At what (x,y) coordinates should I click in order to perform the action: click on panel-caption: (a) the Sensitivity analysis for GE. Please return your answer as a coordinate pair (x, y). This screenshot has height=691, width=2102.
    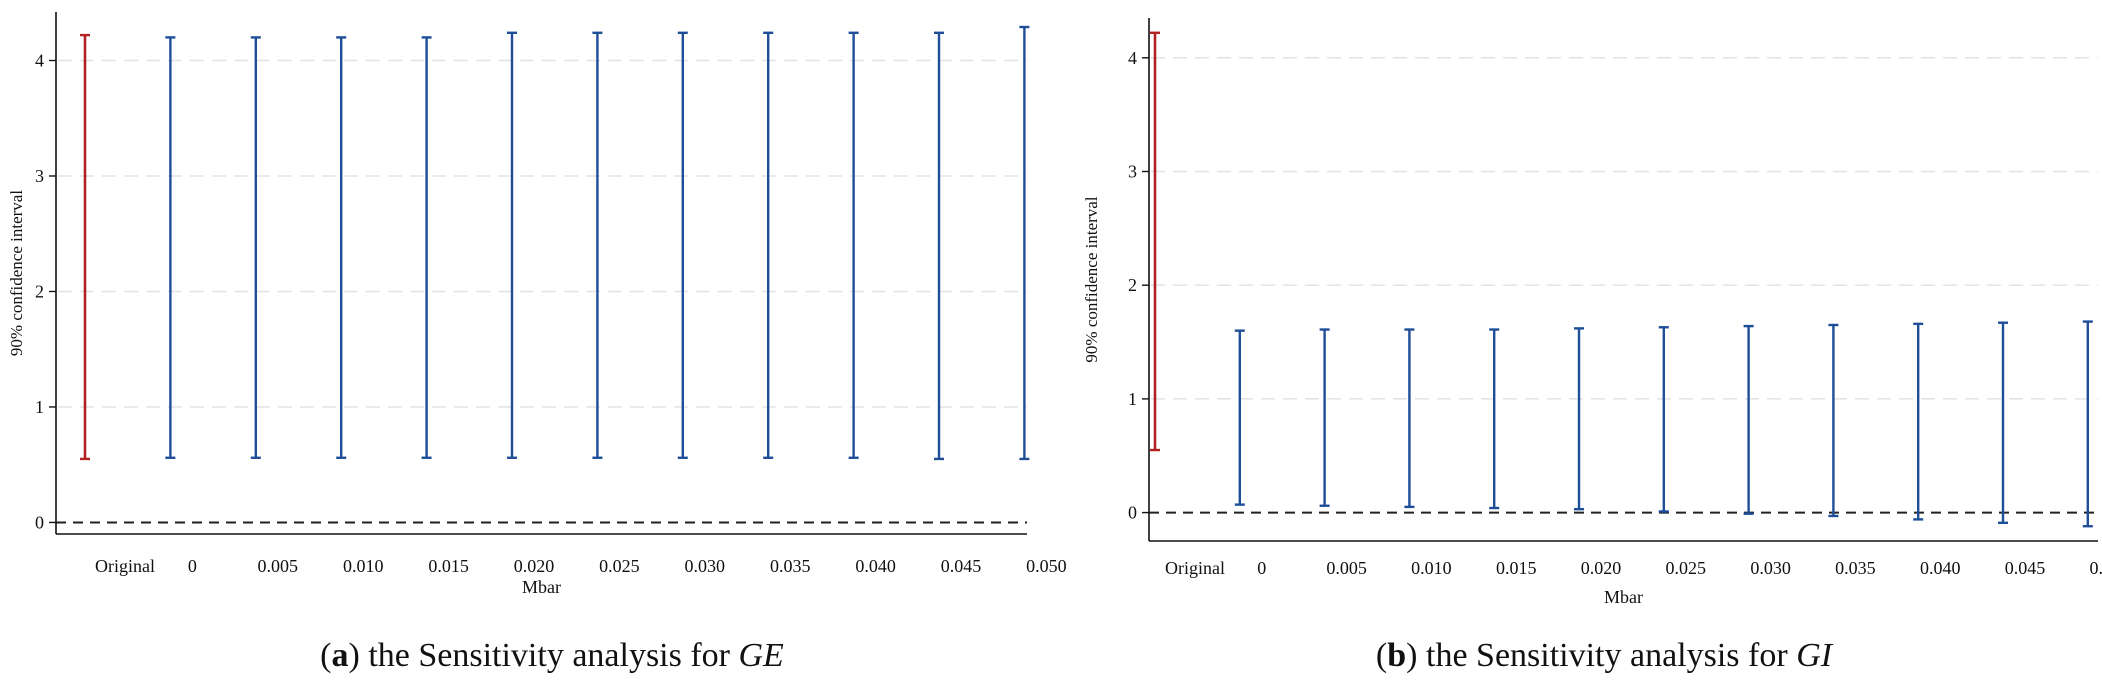
    Looking at the image, I should click on (552, 655).